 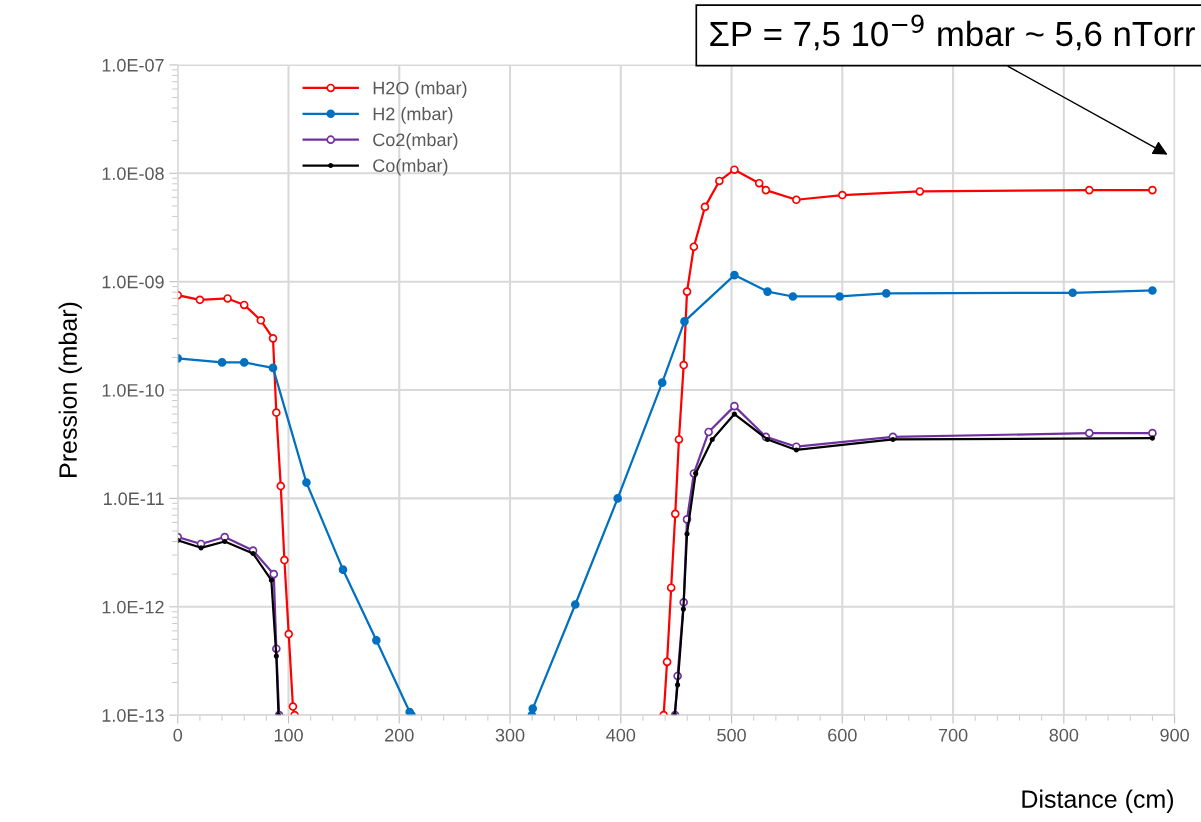 What do you see at coordinates (288, 735) in the screenshot?
I see `x-tick-label: 100` at bounding box center [288, 735].